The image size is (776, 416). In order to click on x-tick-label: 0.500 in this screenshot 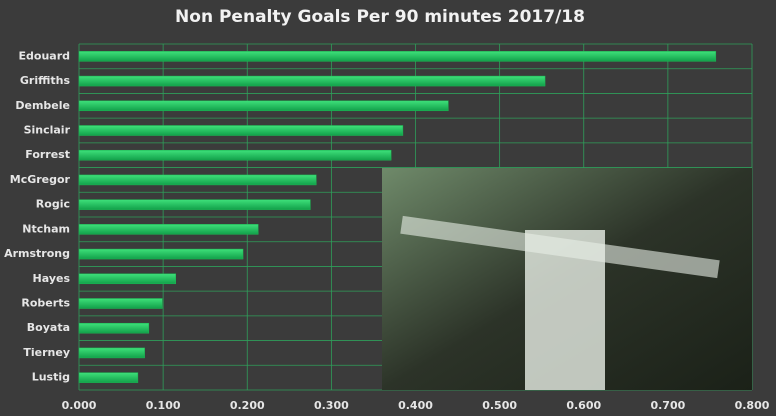, I will do `click(499, 405)`.